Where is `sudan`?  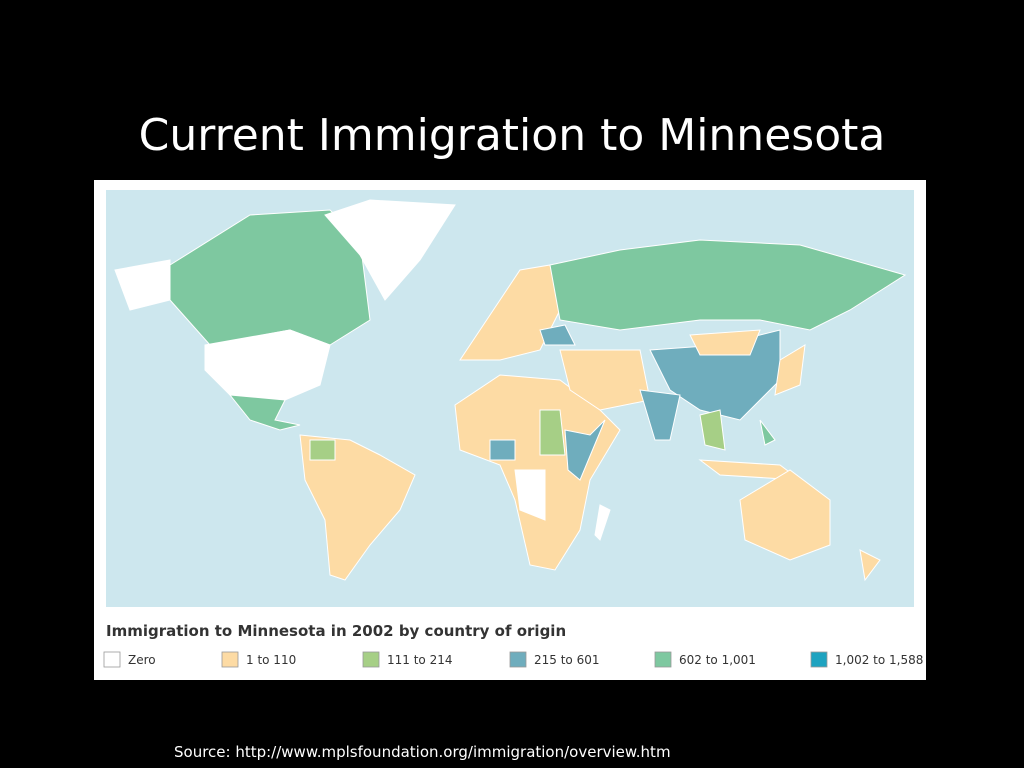
sudan is located at coordinates (552, 432).